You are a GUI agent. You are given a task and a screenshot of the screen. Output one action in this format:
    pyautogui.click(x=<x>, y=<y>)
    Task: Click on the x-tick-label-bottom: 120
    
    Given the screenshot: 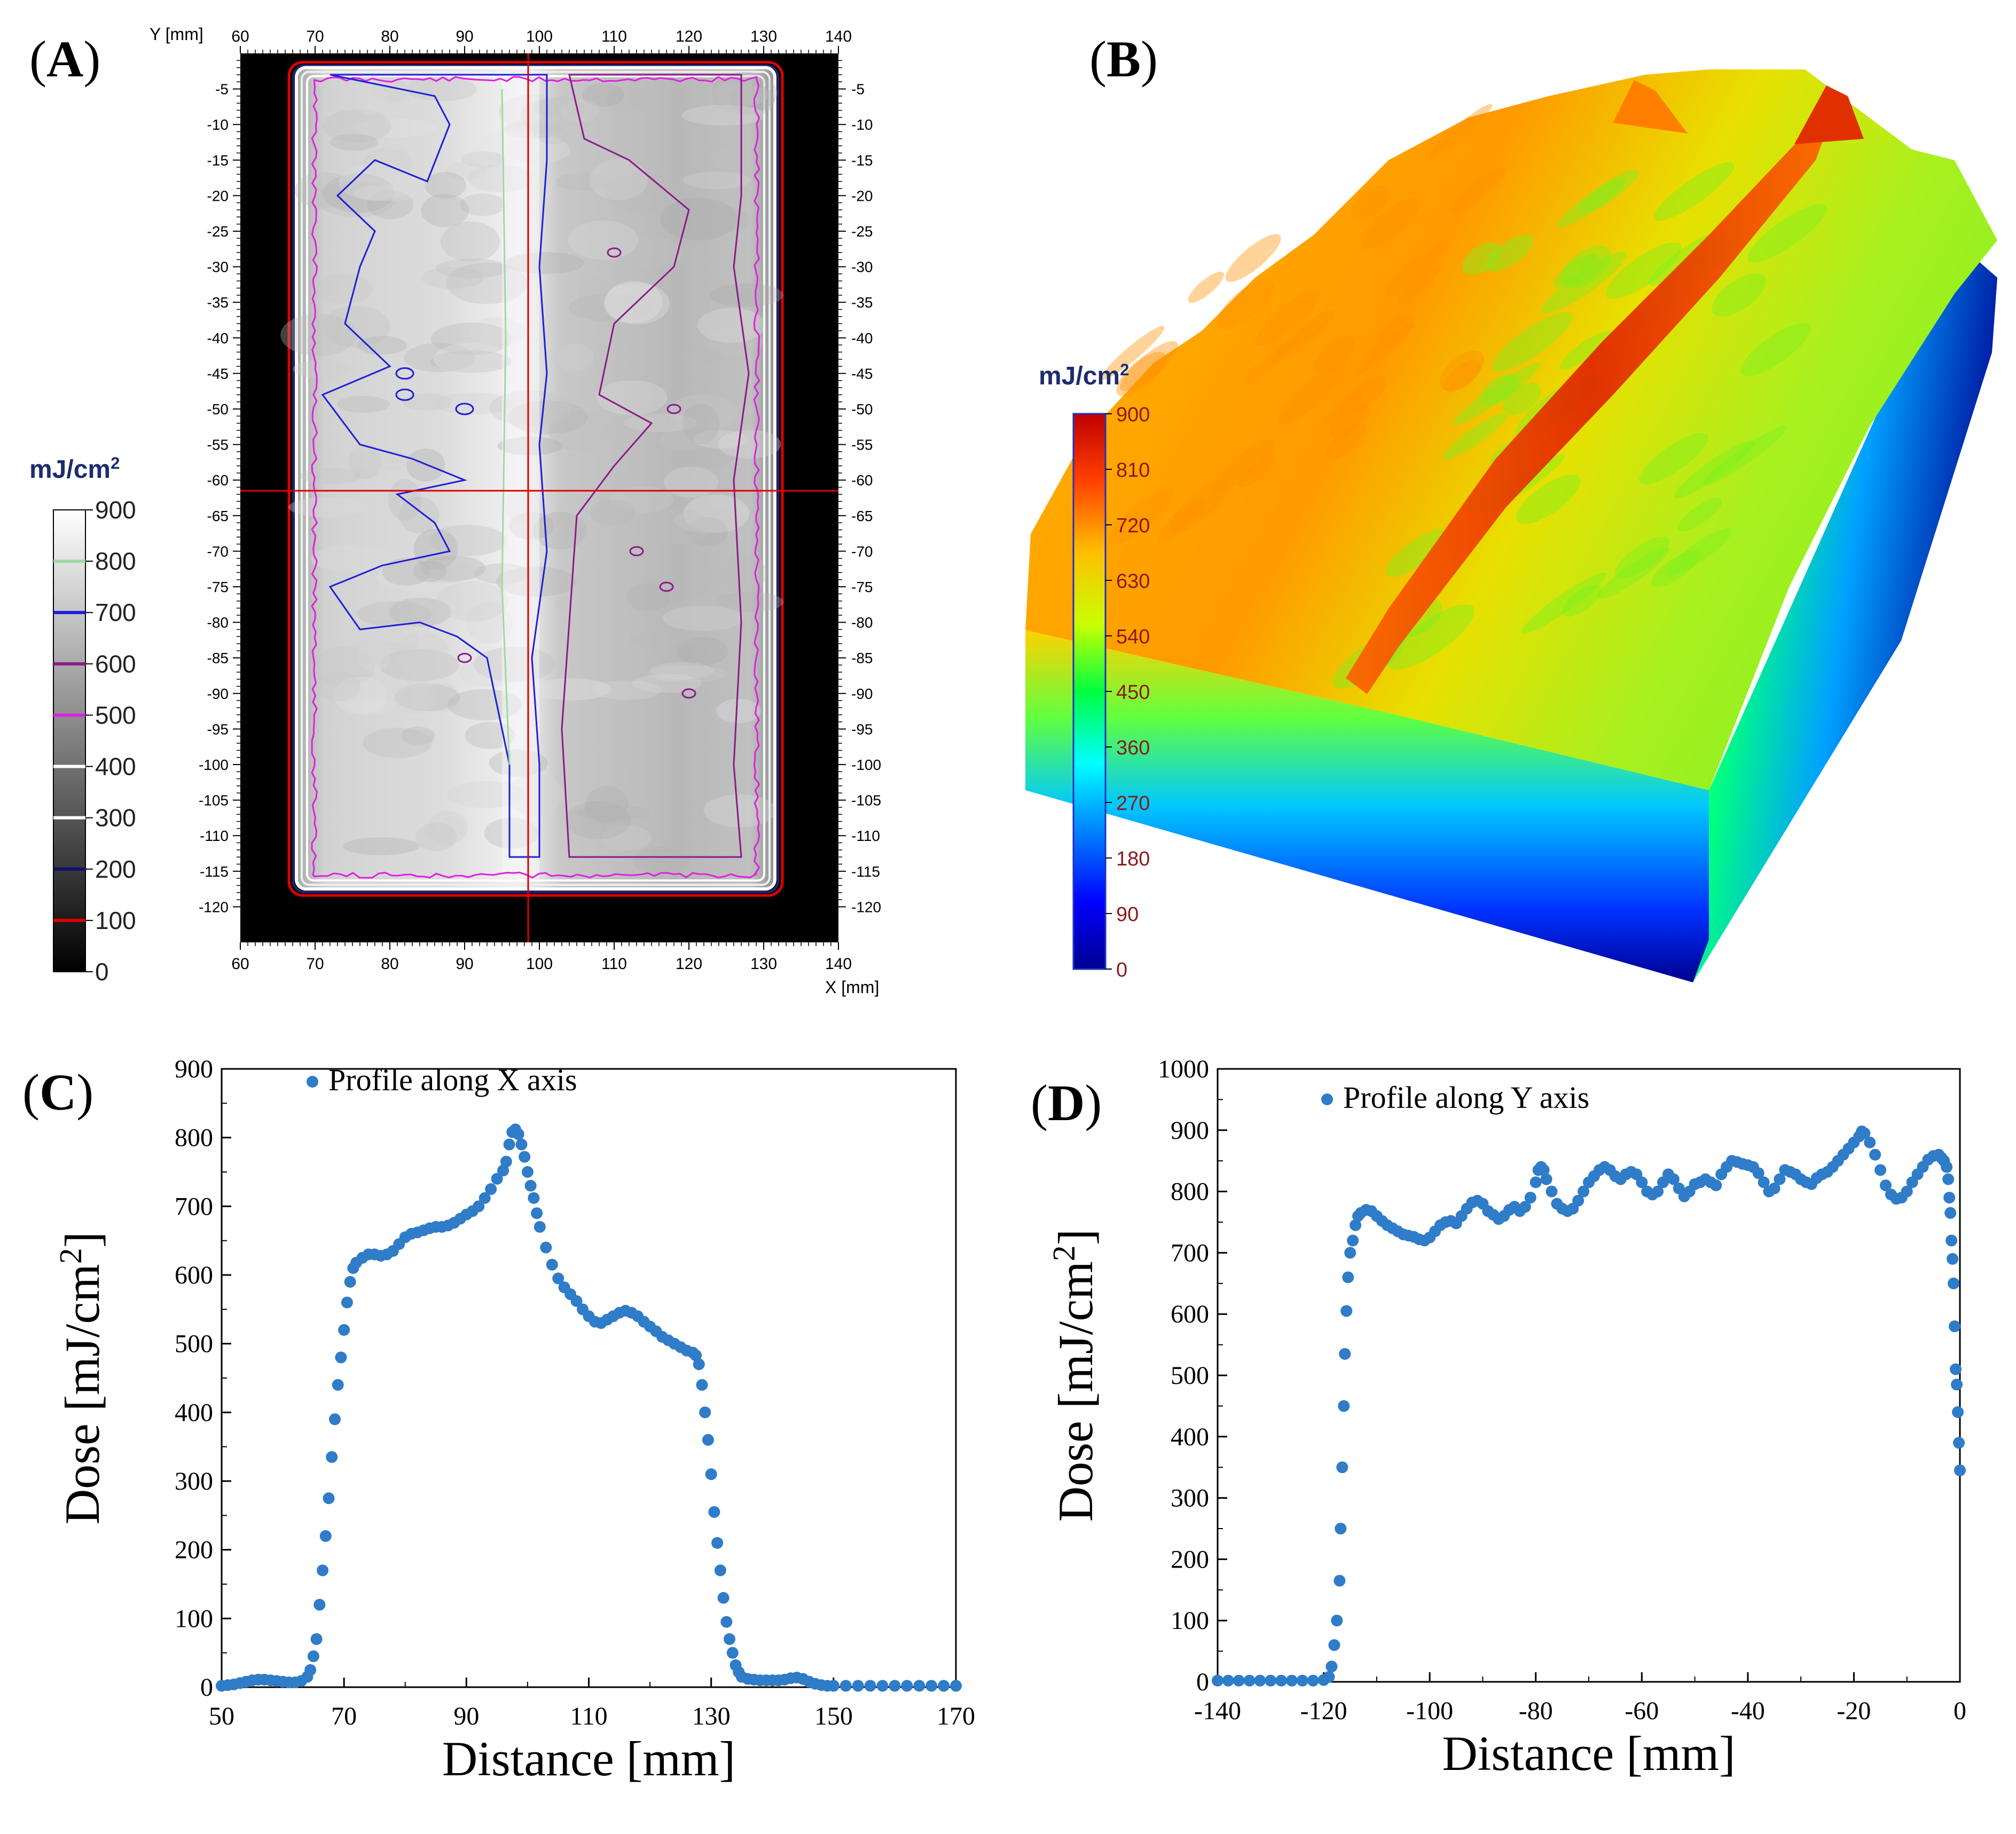 What is the action you would take?
    pyautogui.click(x=689, y=964)
    